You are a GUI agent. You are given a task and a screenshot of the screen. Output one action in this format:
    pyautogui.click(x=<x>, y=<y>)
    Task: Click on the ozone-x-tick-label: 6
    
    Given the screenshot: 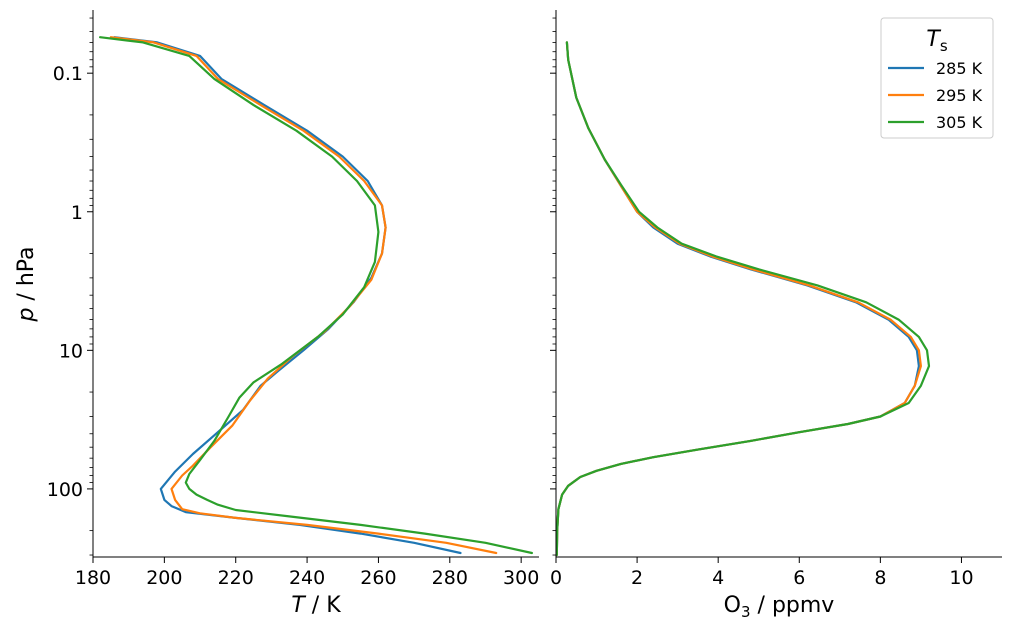 What is the action you would take?
    pyautogui.click(x=799, y=578)
    